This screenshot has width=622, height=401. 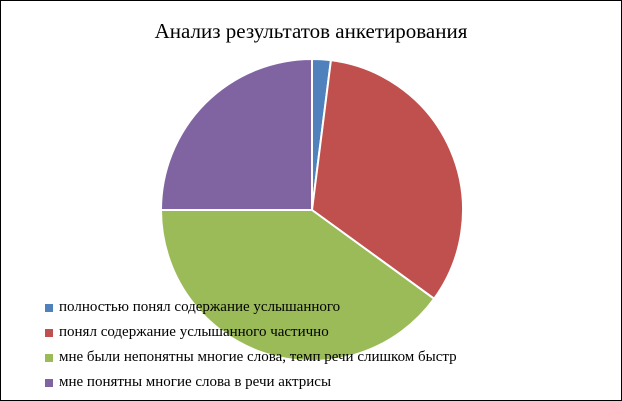 I want to click on legend-item: мне понятны многие слова в речи актрисы, so click(x=251, y=382).